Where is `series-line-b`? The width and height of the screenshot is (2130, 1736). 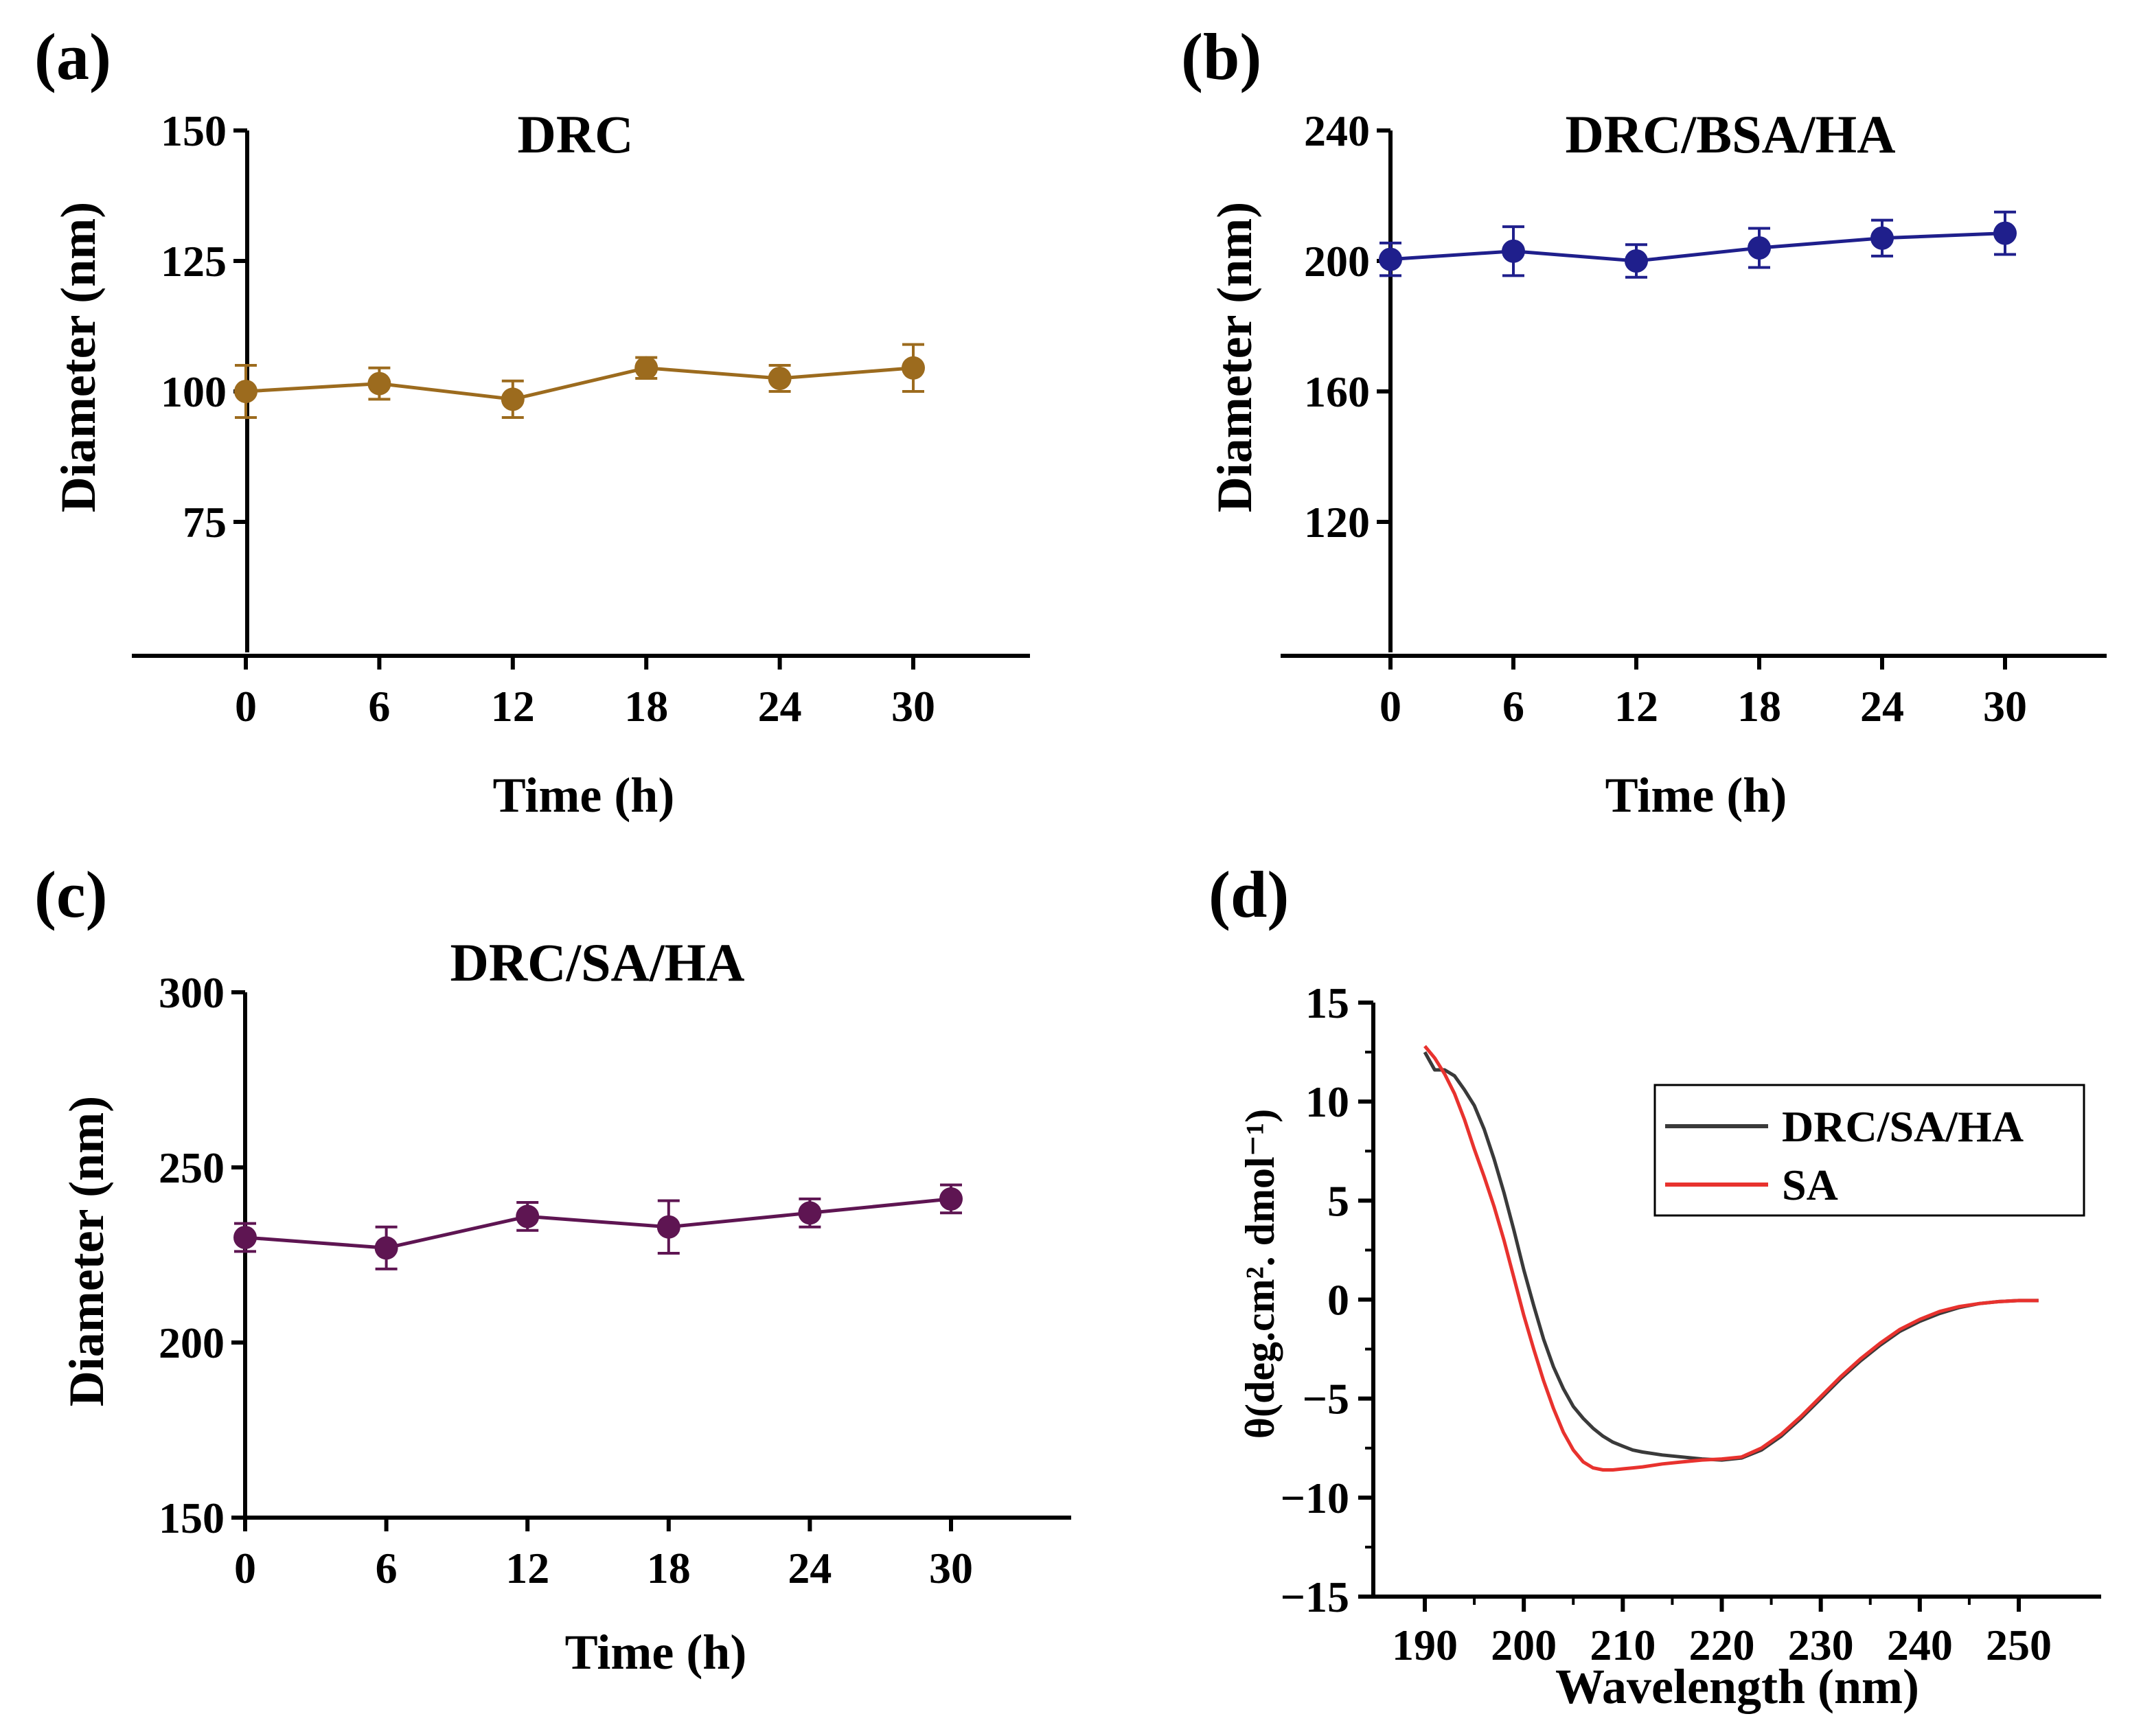
series-line-b is located at coordinates (1698, 247).